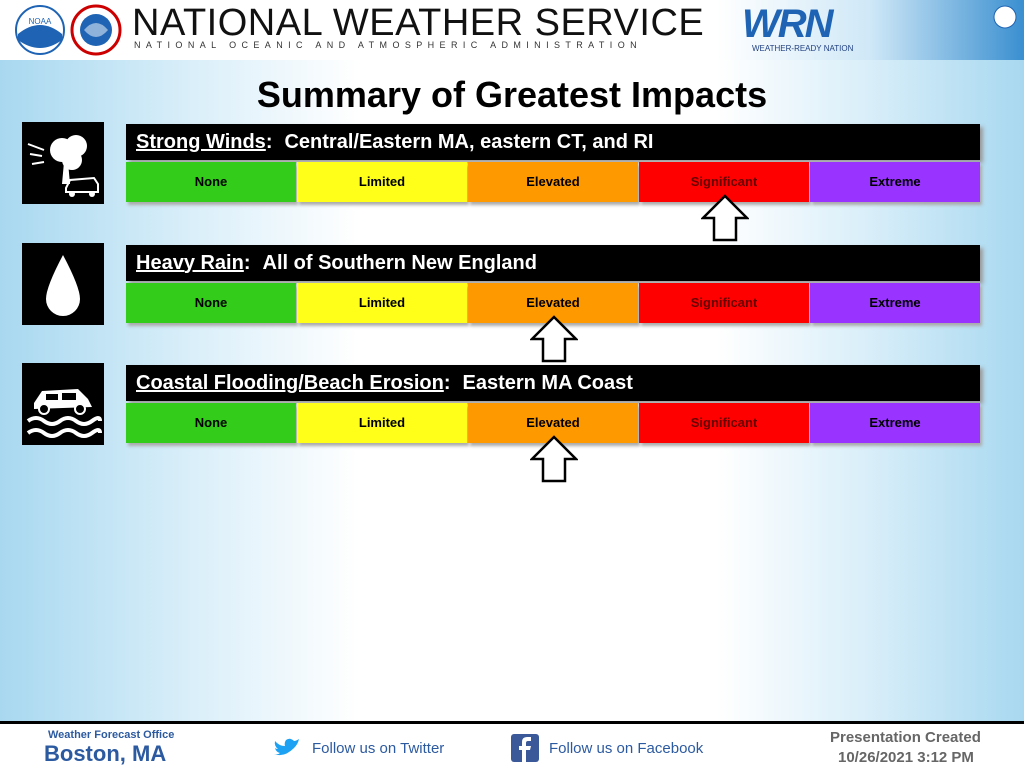 This screenshot has width=1024, height=768. I want to click on facebook-link: Follow us on Facebook, so click(626, 748).